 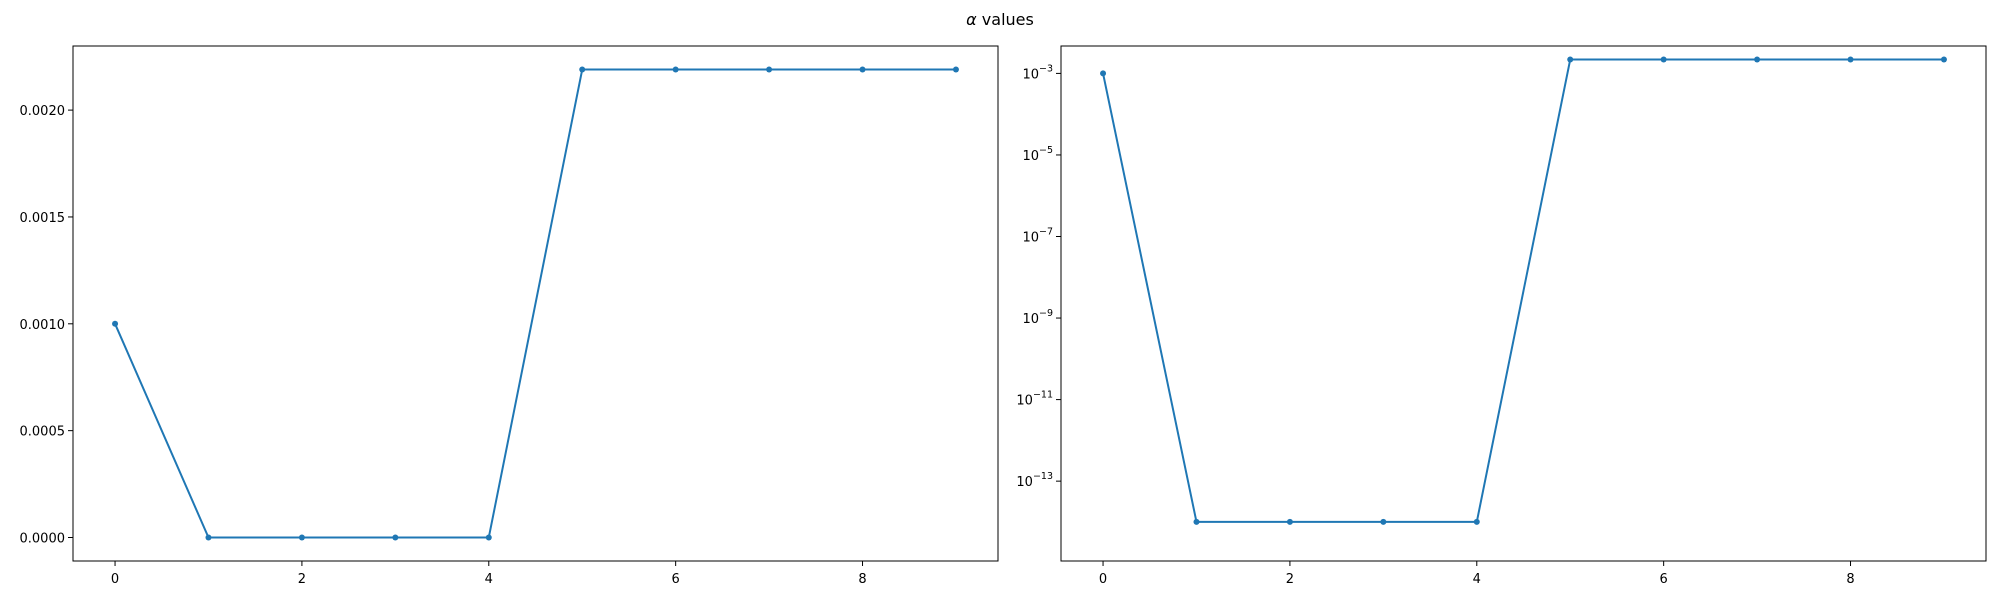 What do you see at coordinates (1290, 579) in the screenshot?
I see `log-xtick-label: 2` at bounding box center [1290, 579].